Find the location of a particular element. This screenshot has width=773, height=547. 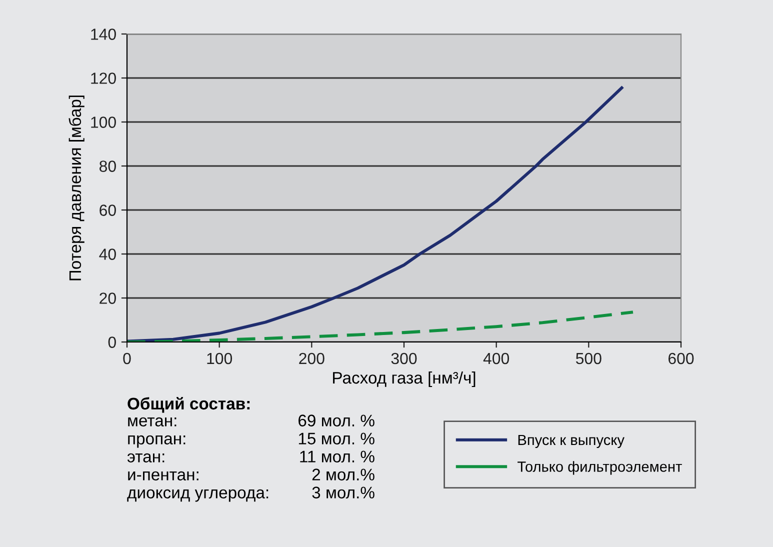

text: этан: is located at coordinates (145, 457).